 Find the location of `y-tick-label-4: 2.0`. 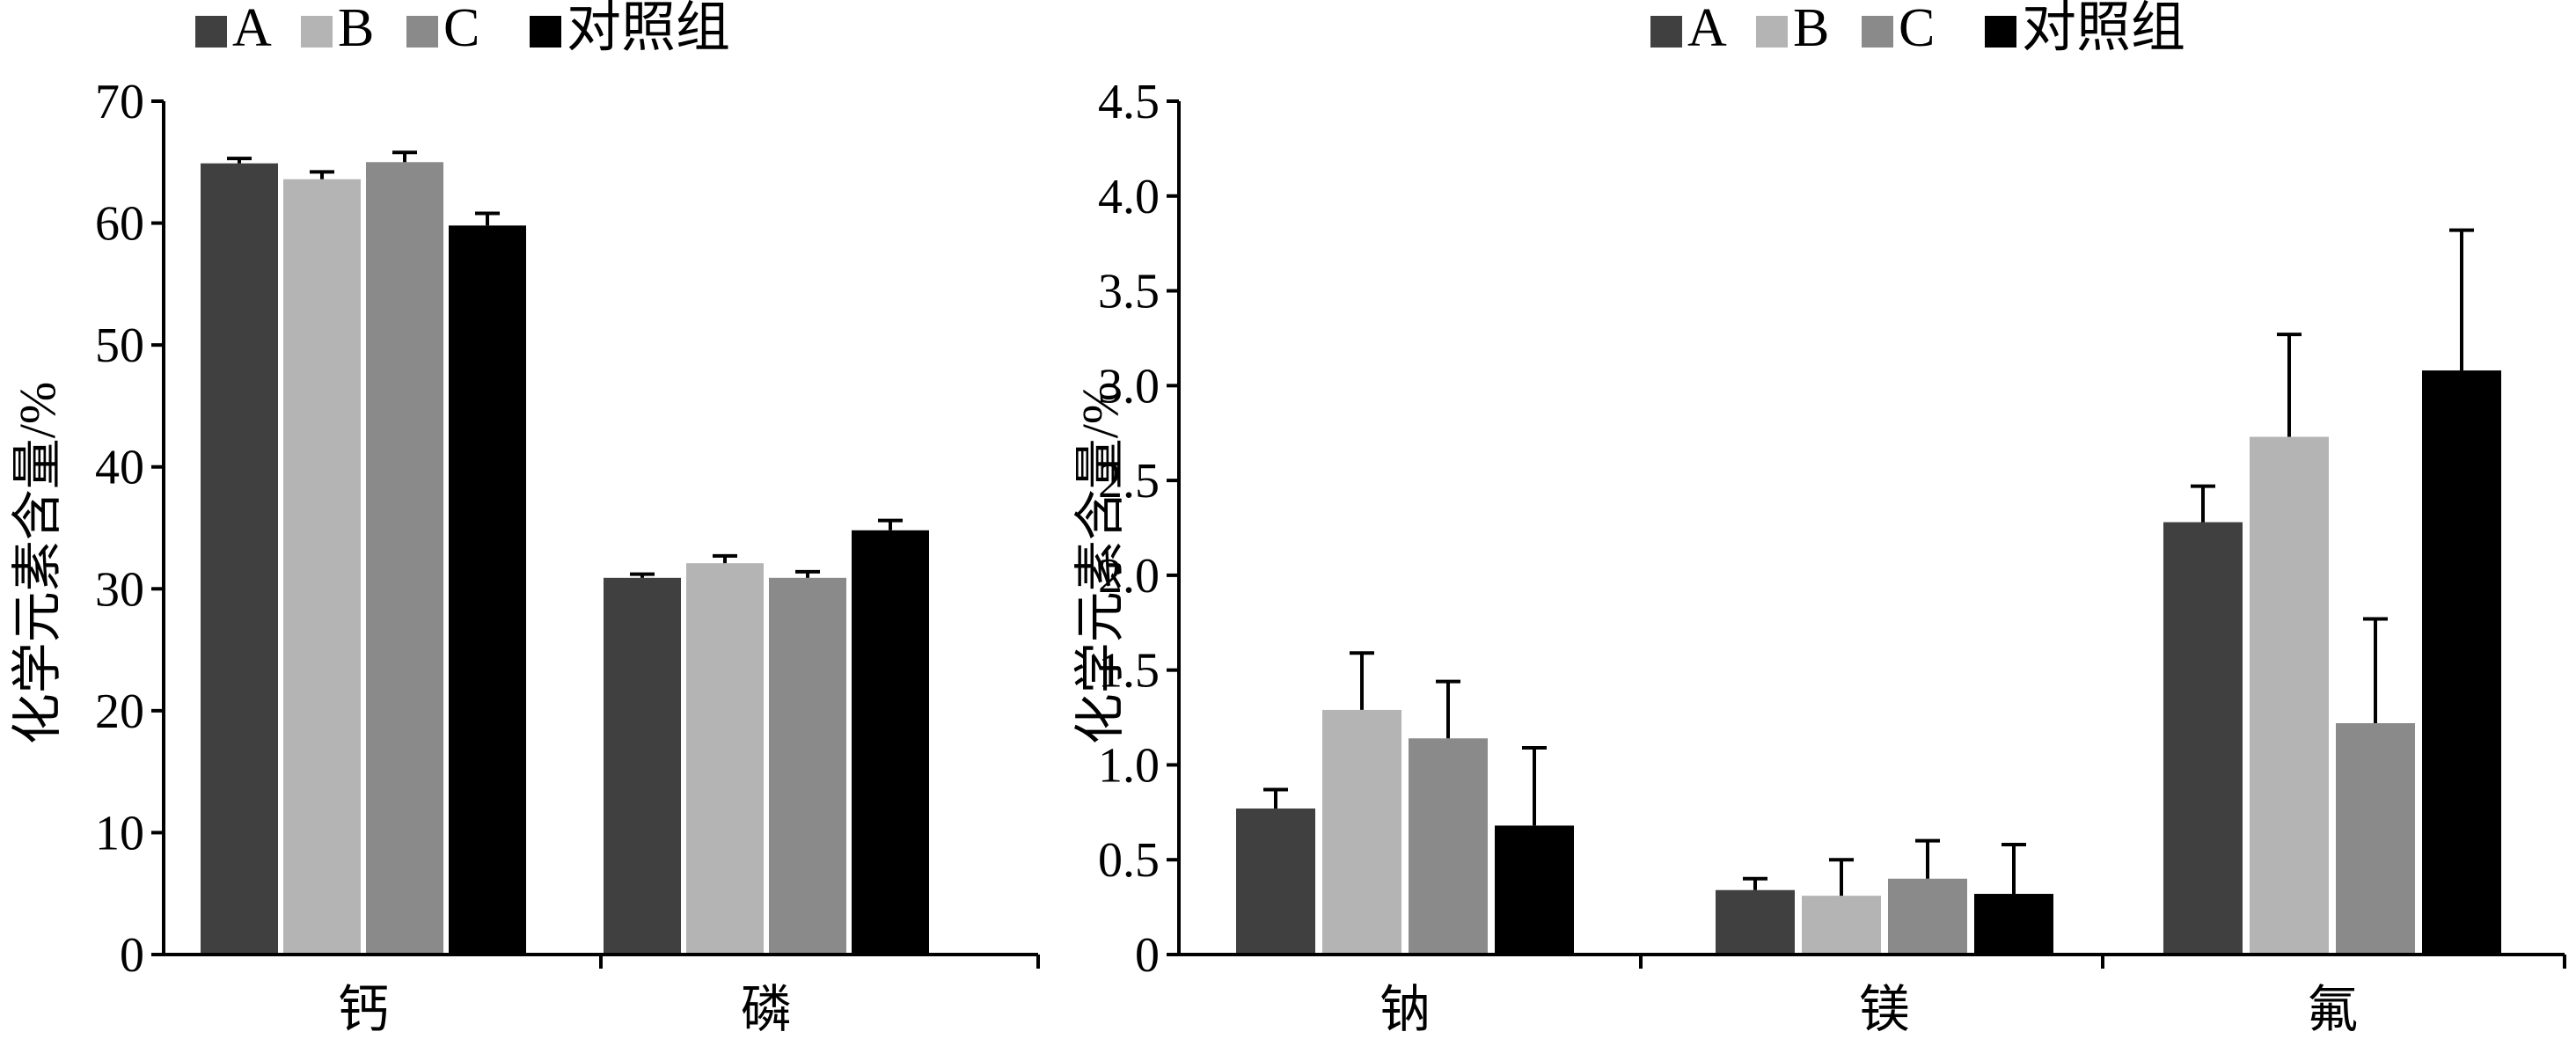

y-tick-label-4: 2.0 is located at coordinates (1129, 576).